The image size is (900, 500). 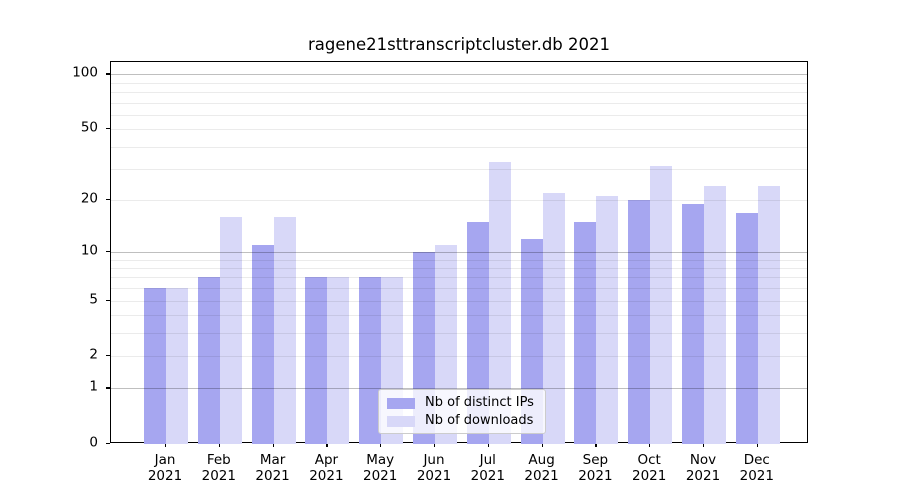 What do you see at coordinates (273, 445) in the screenshot?
I see `x-tick-mark-mar` at bounding box center [273, 445].